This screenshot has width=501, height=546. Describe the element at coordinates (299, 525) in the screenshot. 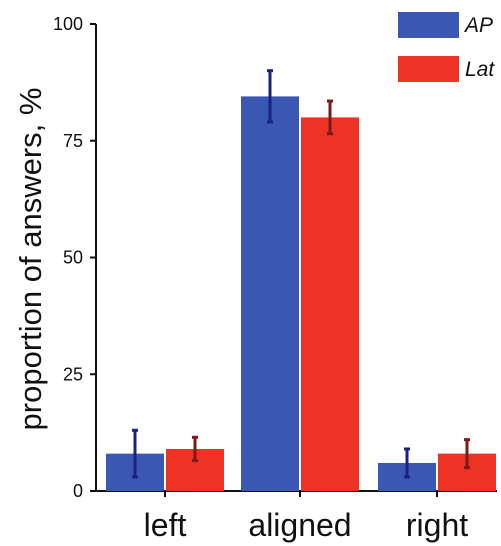

I see `x-category-label: aligned` at that location.